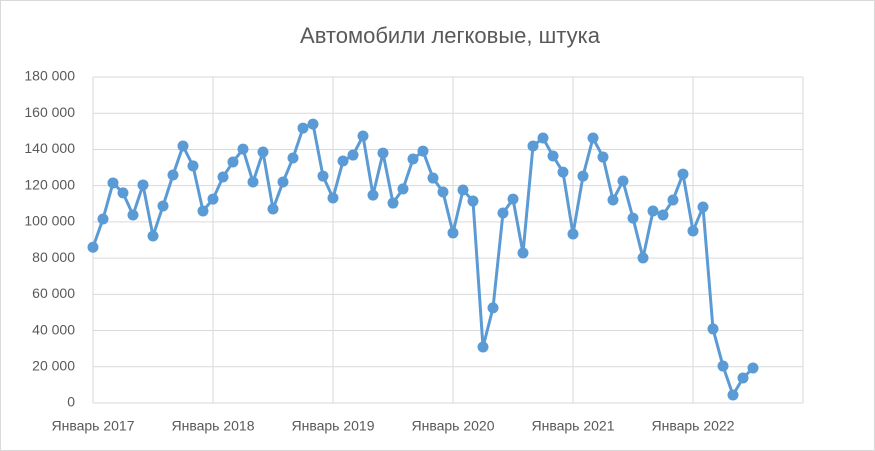 This screenshot has width=875, height=451. What do you see at coordinates (450, 35) in the screenshot?
I see `chart-title: Автомобили легковые, штука` at bounding box center [450, 35].